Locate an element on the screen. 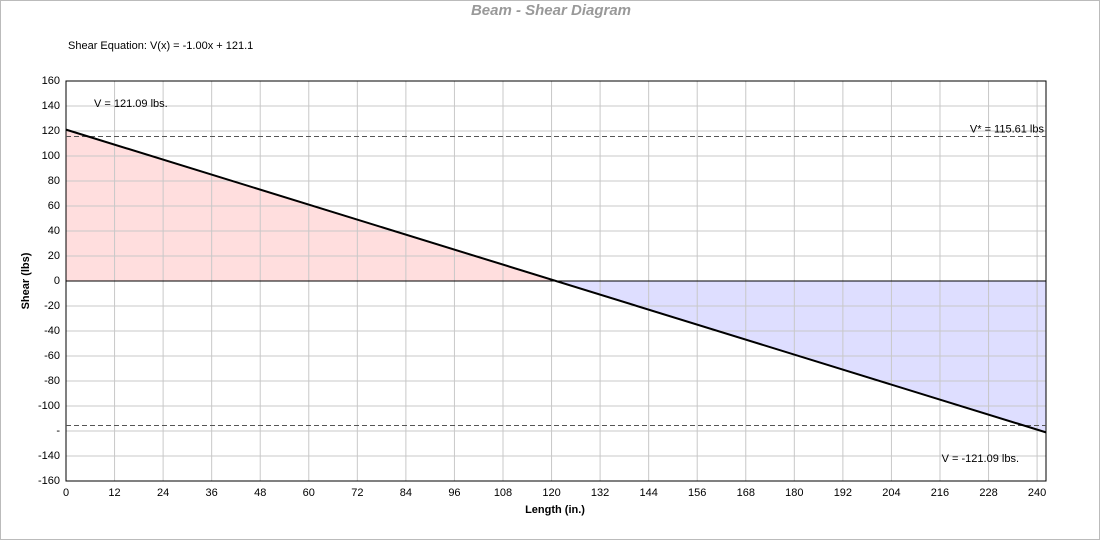  equation: Shear Equation: V(x) = -1.00x + 121.1 is located at coordinates (160, 46).